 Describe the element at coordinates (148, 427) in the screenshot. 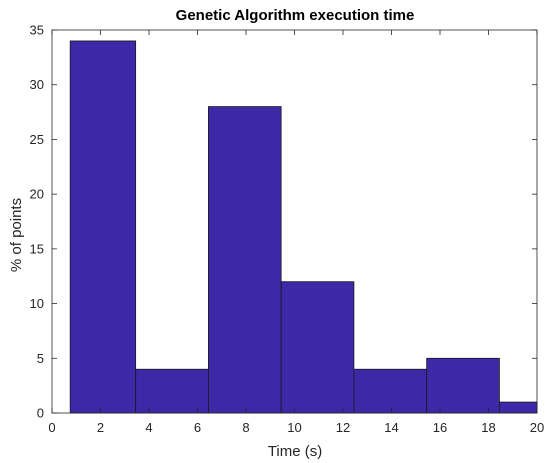

I see `x-tick-label-2: 4` at that location.